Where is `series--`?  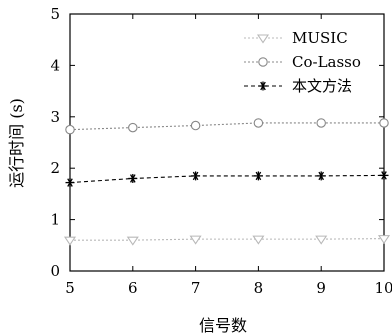 series-- is located at coordinates (227, 179).